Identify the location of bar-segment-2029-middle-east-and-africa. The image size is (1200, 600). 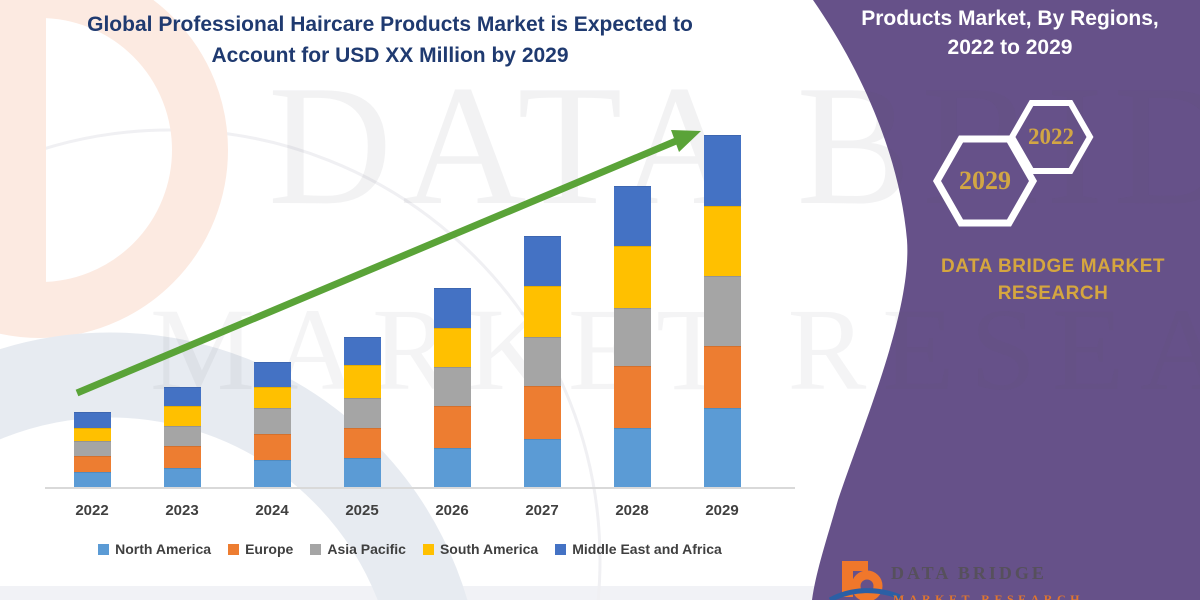
(722, 170).